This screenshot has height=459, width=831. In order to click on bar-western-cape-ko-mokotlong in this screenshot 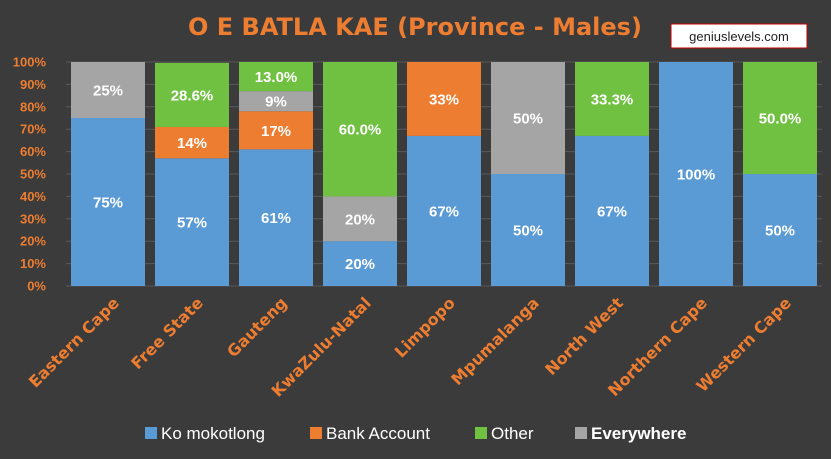, I will do `click(780, 230)`.